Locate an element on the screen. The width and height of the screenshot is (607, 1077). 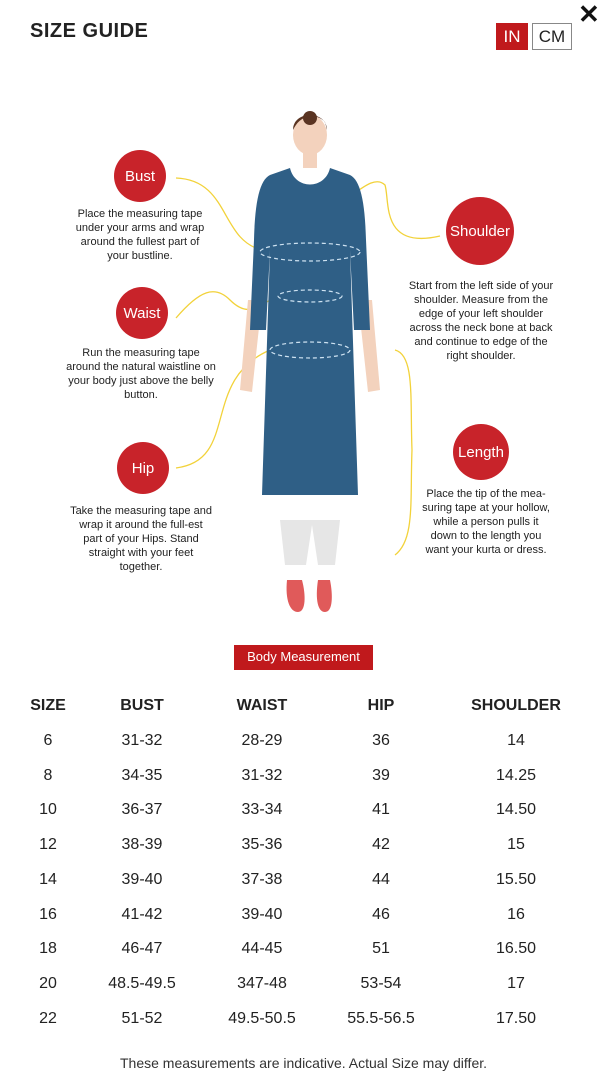
table-cell: 38-39 is located at coordinates (142, 845).